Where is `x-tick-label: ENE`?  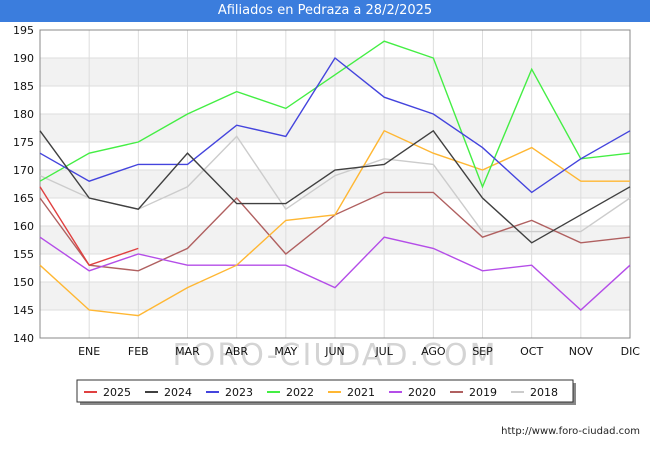
x-tick-label: ENE is located at coordinates (89, 351).